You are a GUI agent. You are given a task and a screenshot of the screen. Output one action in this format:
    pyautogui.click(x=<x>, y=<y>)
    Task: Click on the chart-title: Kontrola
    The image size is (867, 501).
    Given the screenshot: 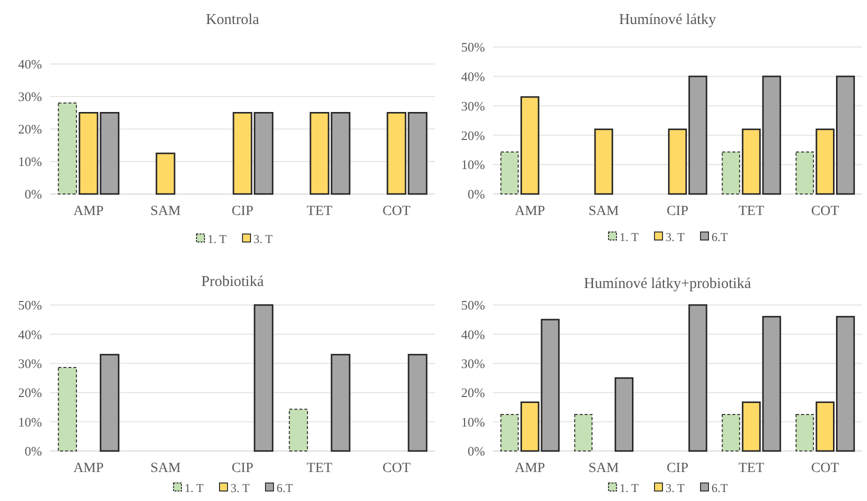 What is the action you would take?
    pyautogui.click(x=233, y=20)
    